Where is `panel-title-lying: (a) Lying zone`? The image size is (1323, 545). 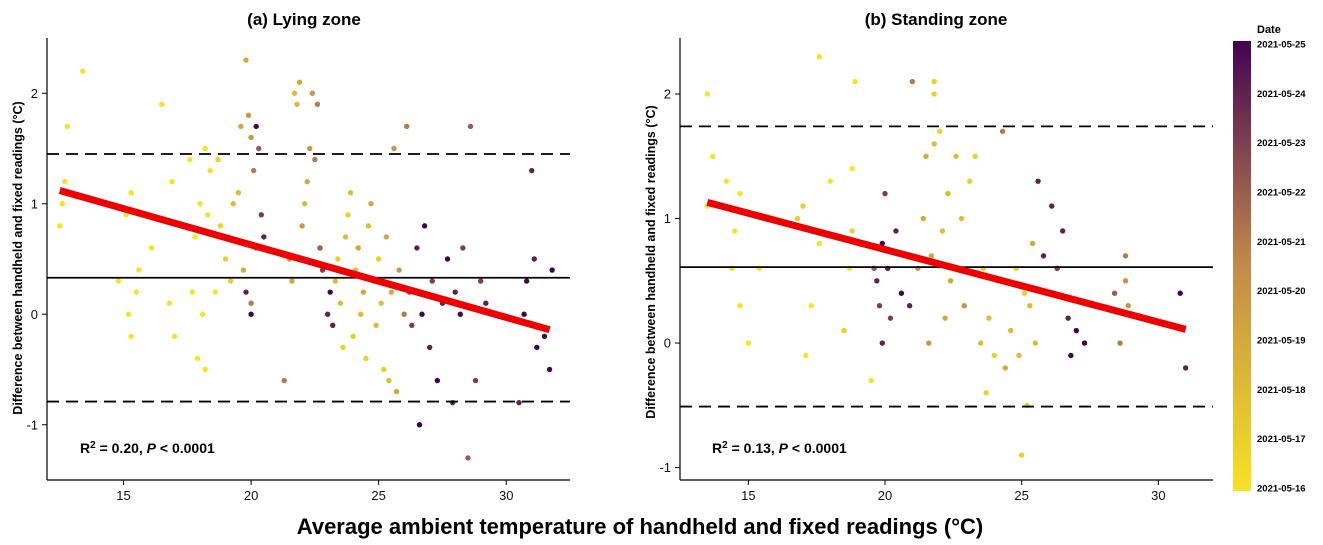 panel-title-lying: (a) Lying zone is located at coordinates (304, 19).